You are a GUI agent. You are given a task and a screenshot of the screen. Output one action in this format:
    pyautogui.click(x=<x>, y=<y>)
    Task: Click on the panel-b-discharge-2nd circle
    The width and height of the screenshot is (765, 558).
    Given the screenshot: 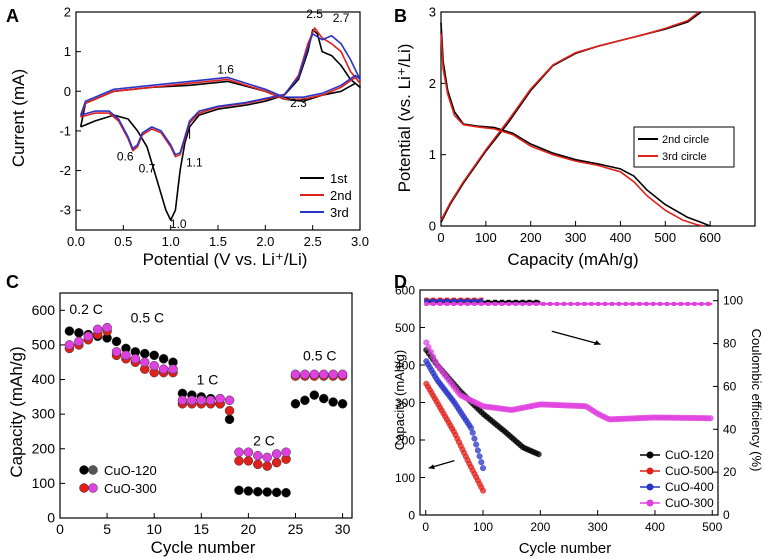 What is the action you would take?
    pyautogui.click(x=575, y=124)
    